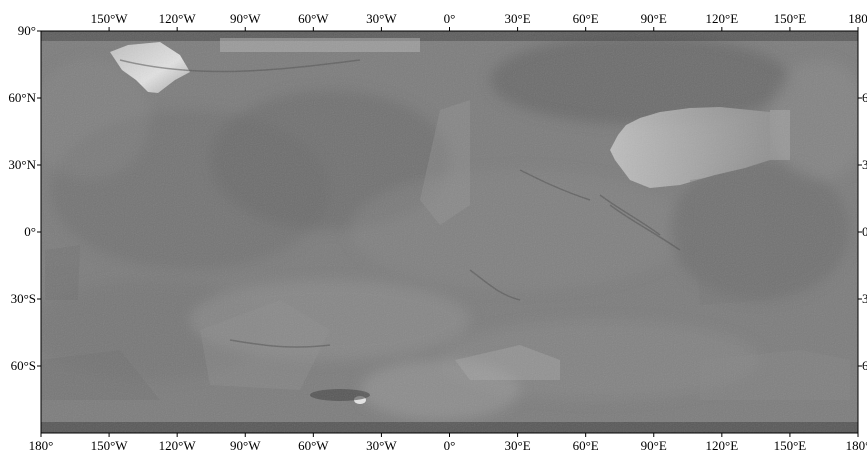  What do you see at coordinates (23, 298) in the screenshot?
I see `left-lat-tick-label: 30°S` at bounding box center [23, 298].